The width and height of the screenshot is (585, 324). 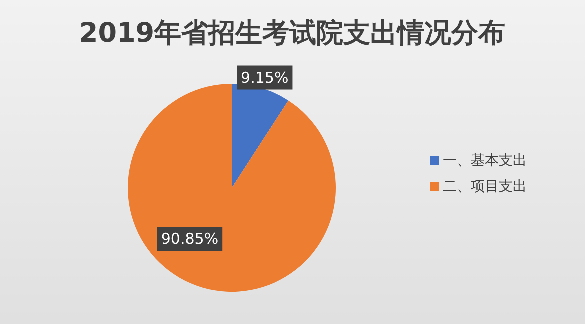 What do you see at coordinates (292, 33) in the screenshot?
I see `chart-title: 2019年省招生考试院支出情况分布` at bounding box center [292, 33].